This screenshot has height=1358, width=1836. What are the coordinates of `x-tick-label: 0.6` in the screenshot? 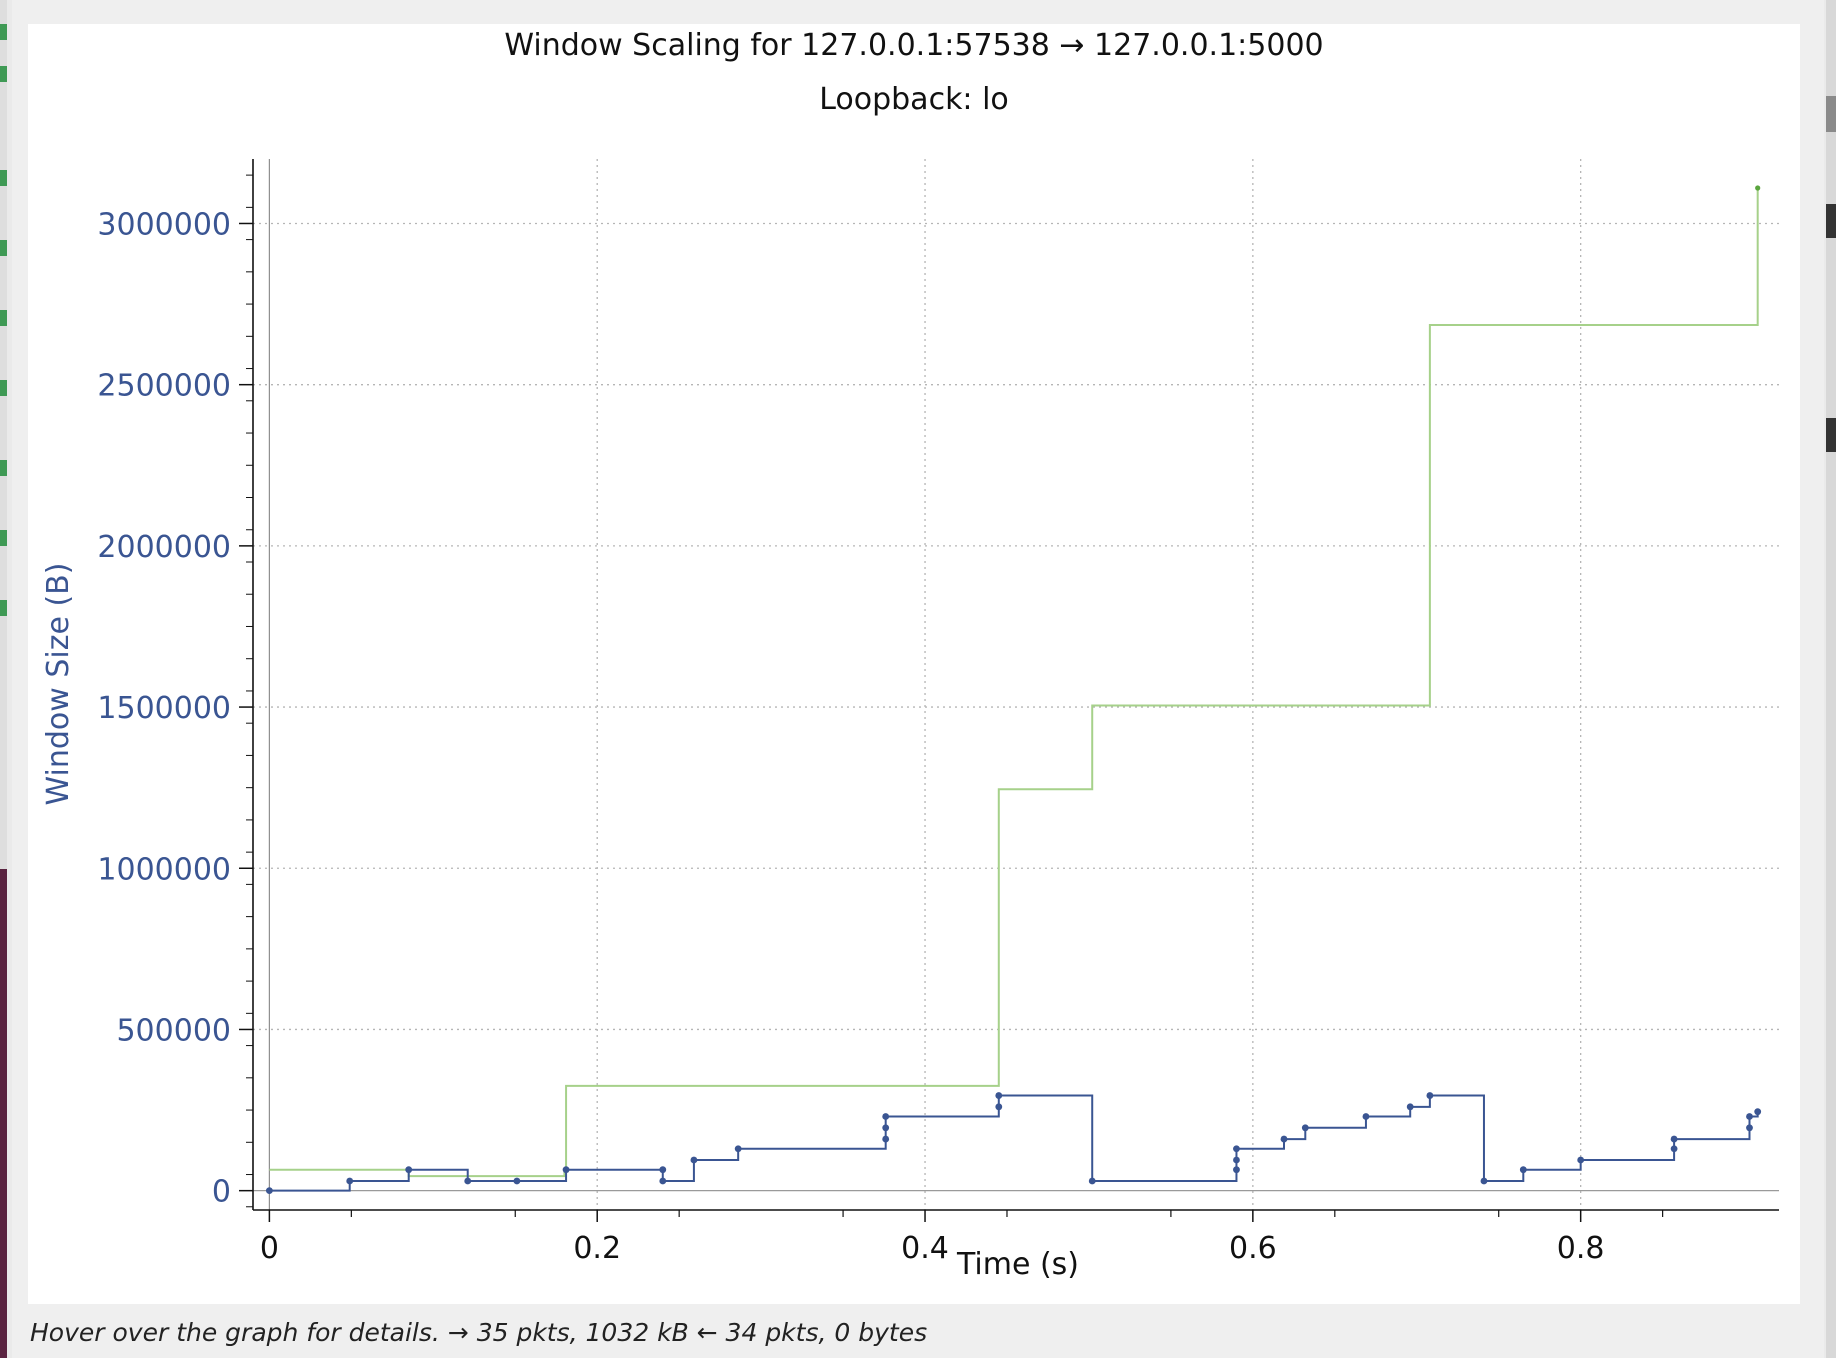 It's located at (1253, 1248).